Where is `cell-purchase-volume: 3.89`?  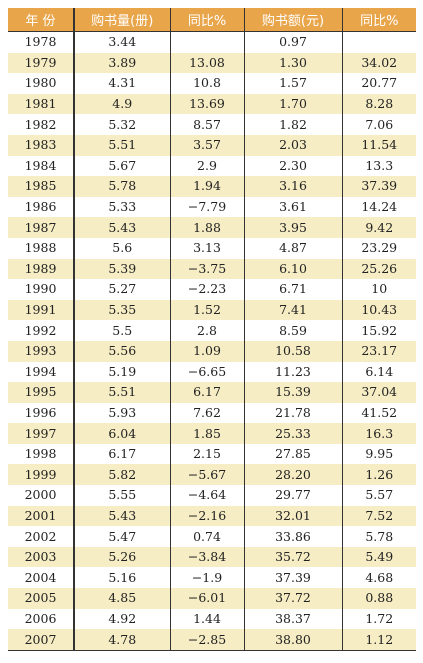 cell-purchase-volume: 3.89 is located at coordinates (122, 63).